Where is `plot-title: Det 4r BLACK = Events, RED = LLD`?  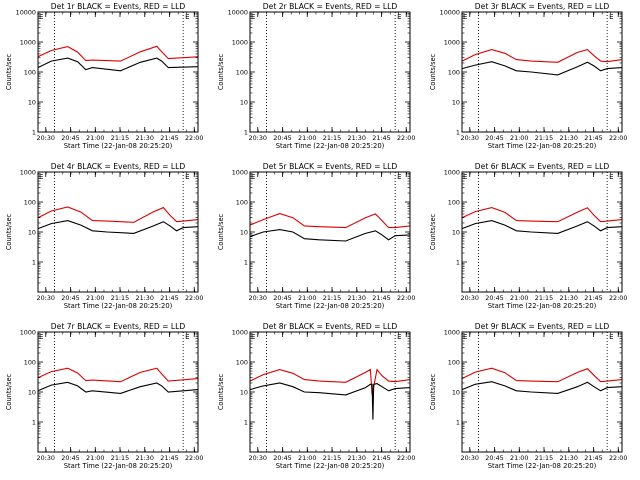
plot-title: Det 4r BLACK = Events, RED = LLD is located at coordinates (118, 166).